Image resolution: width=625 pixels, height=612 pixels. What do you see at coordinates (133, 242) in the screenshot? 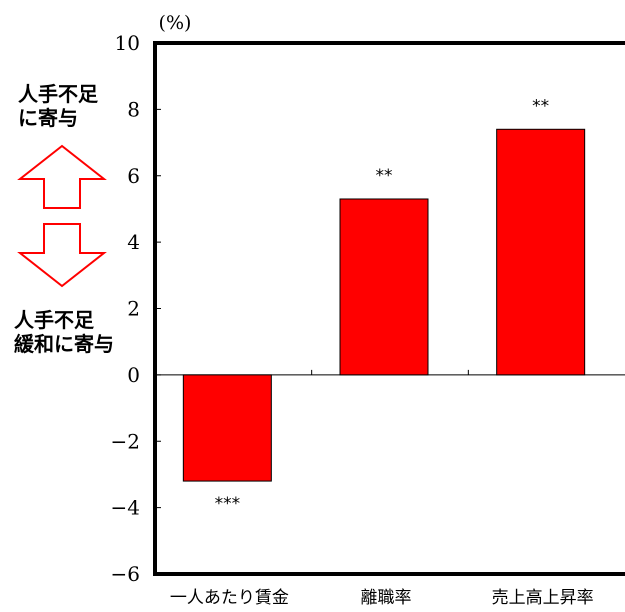
I see `y-tick-label: 4` at bounding box center [133, 242].